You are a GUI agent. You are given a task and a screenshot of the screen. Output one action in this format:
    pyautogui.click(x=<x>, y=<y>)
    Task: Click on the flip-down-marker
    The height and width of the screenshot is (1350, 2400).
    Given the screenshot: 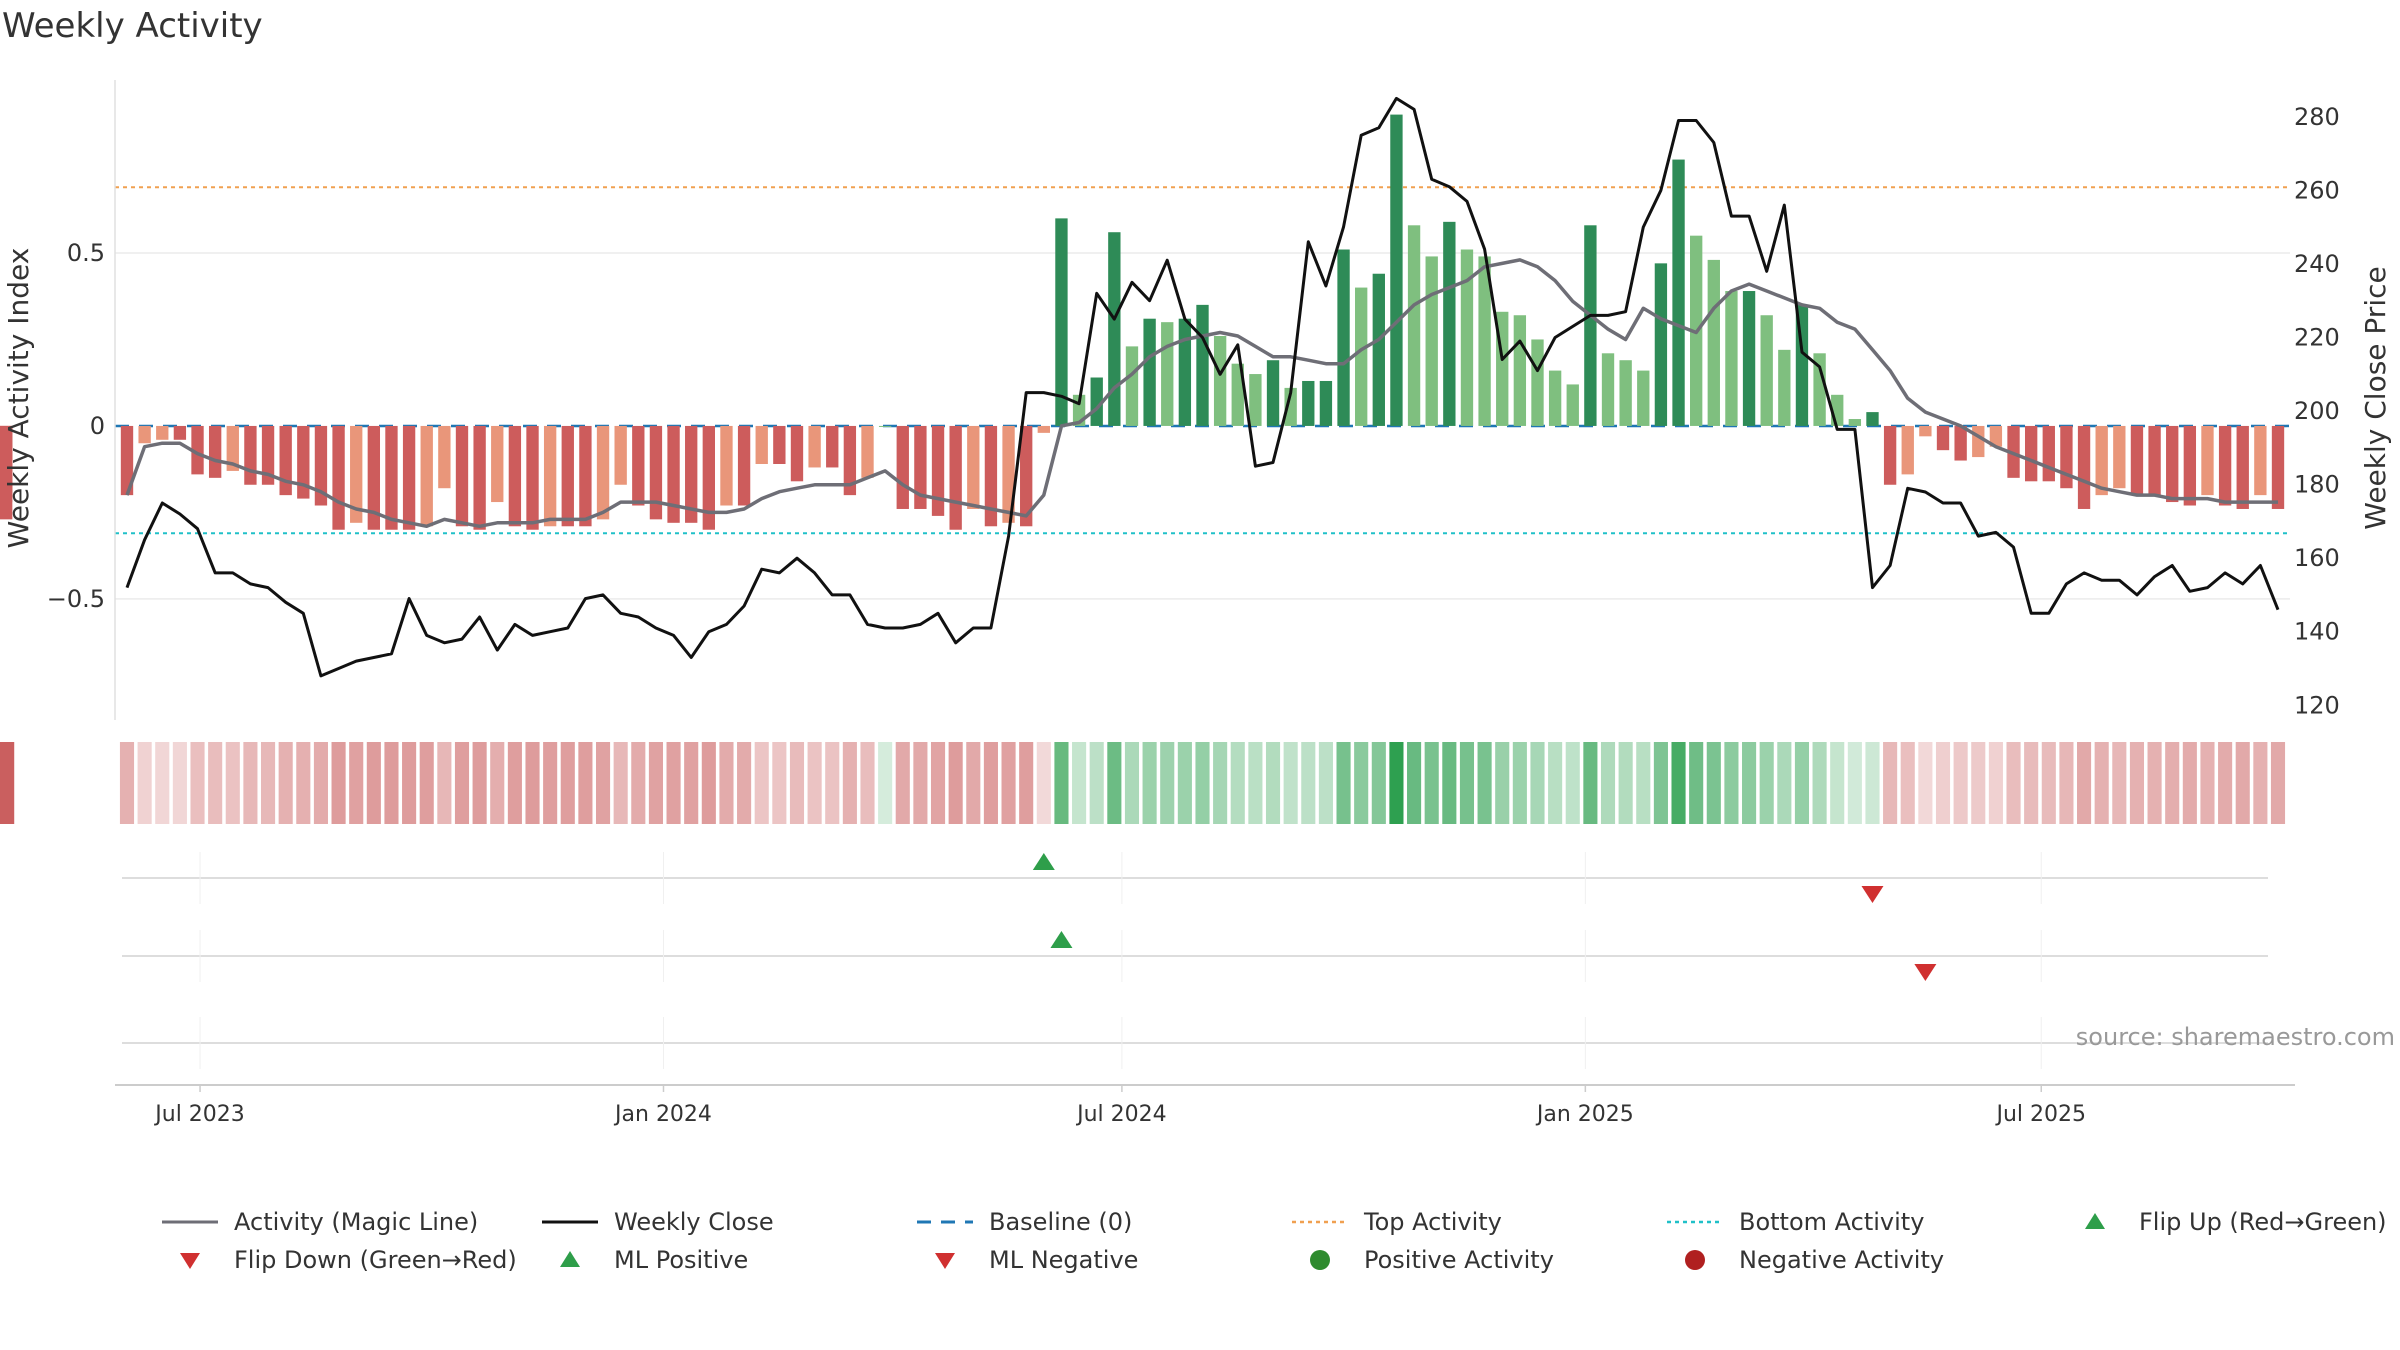 What is the action you would take?
    pyautogui.click(x=1872, y=894)
    